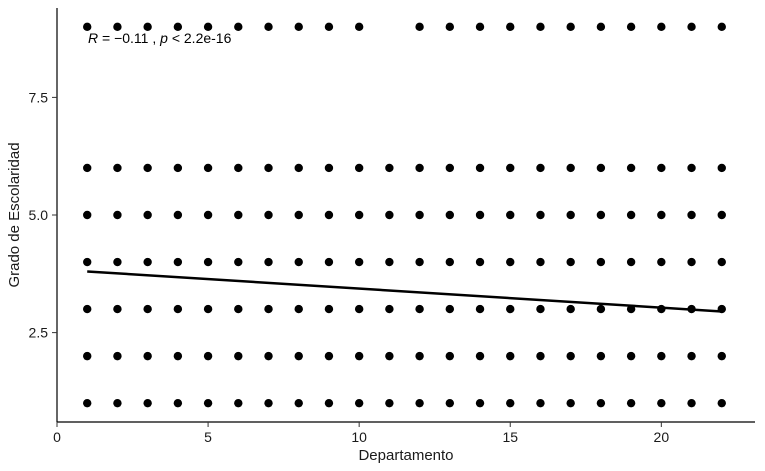  I want to click on y-ticks: 2.5 5.0 7.5, so click(43, 215).